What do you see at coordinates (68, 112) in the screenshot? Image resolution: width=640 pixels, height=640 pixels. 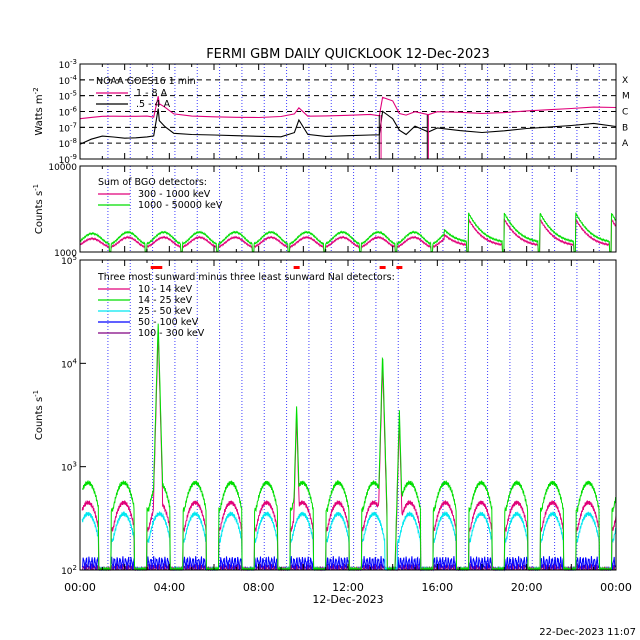 I see `y-tick-label: 10⁻⁶` at bounding box center [68, 112].